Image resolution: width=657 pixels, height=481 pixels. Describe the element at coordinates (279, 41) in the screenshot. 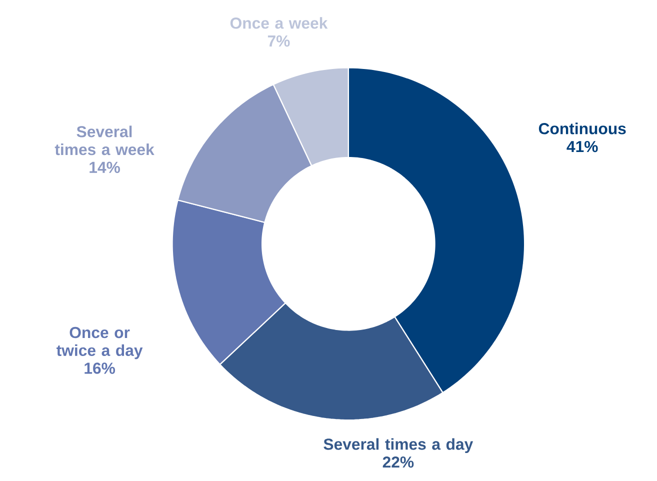

I see `data-label: 7%` at that location.